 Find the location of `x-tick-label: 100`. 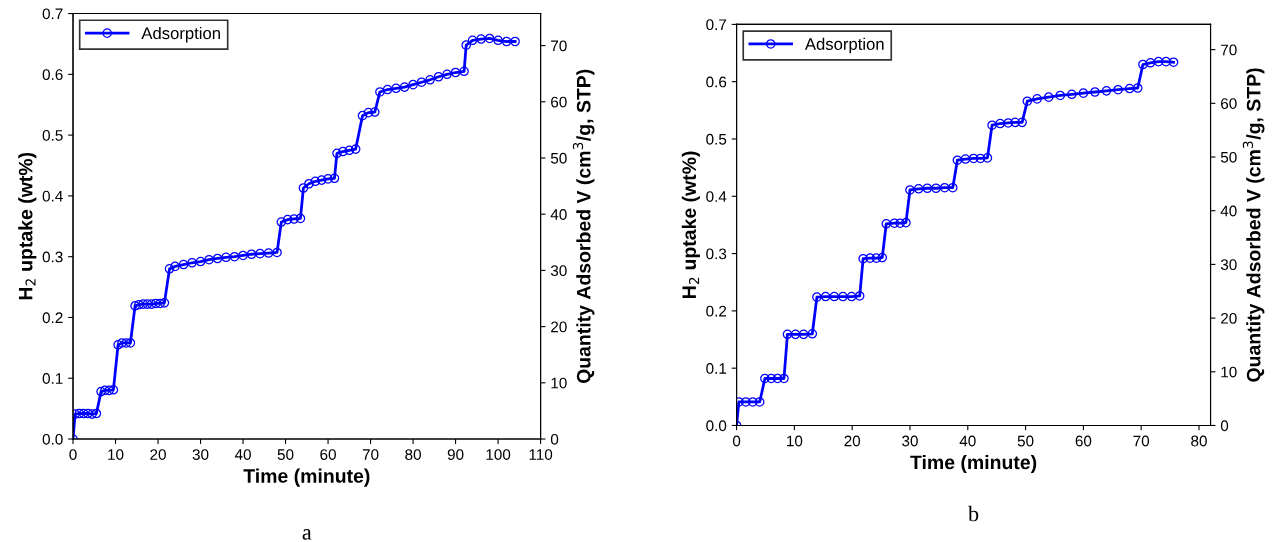

x-tick-label: 100 is located at coordinates (498, 454).